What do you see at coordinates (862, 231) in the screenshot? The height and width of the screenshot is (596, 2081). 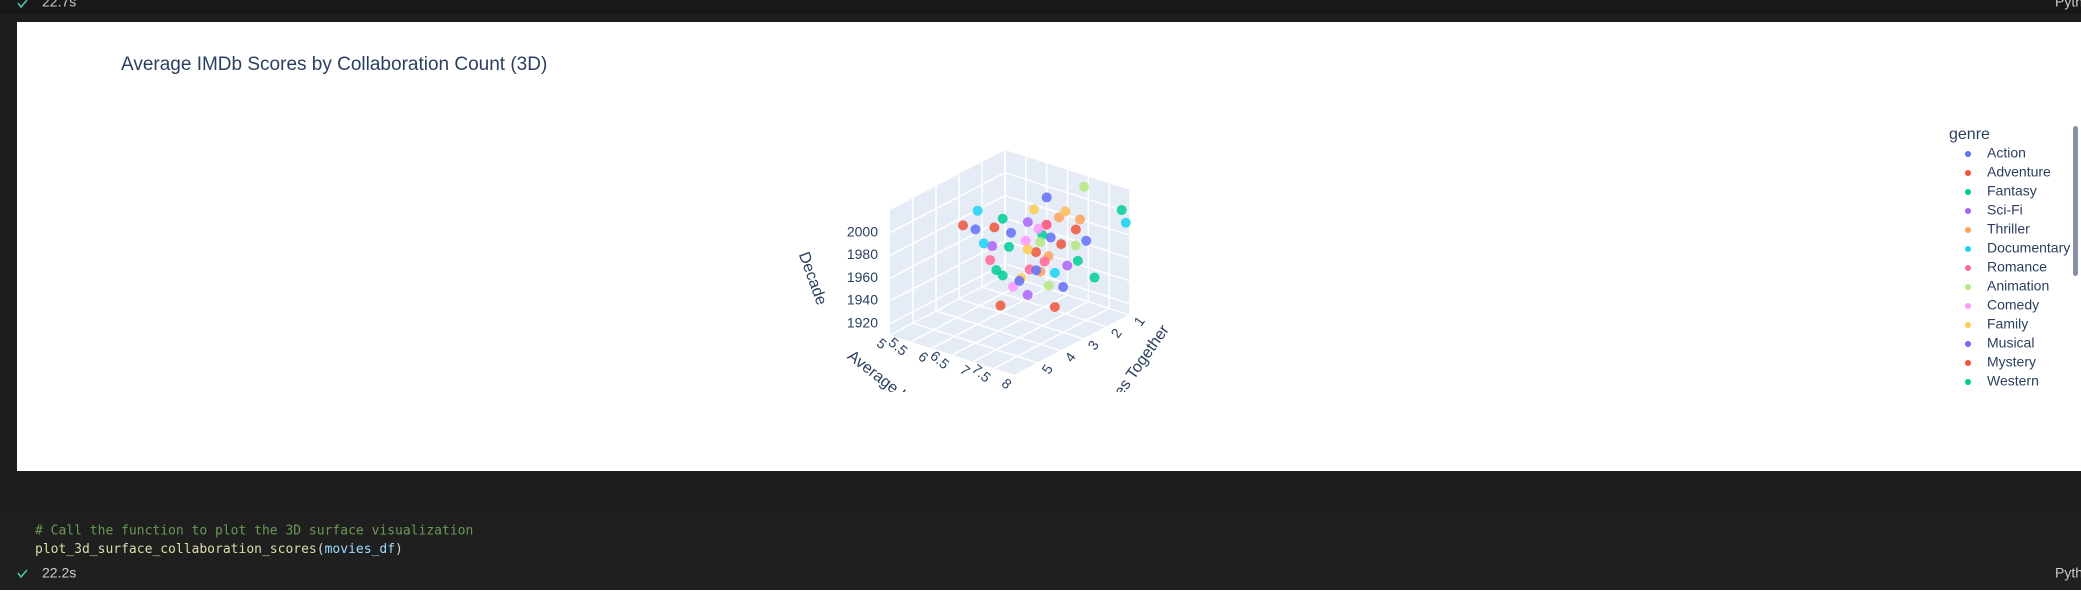 I see `tick-label: 2000` at bounding box center [862, 231].